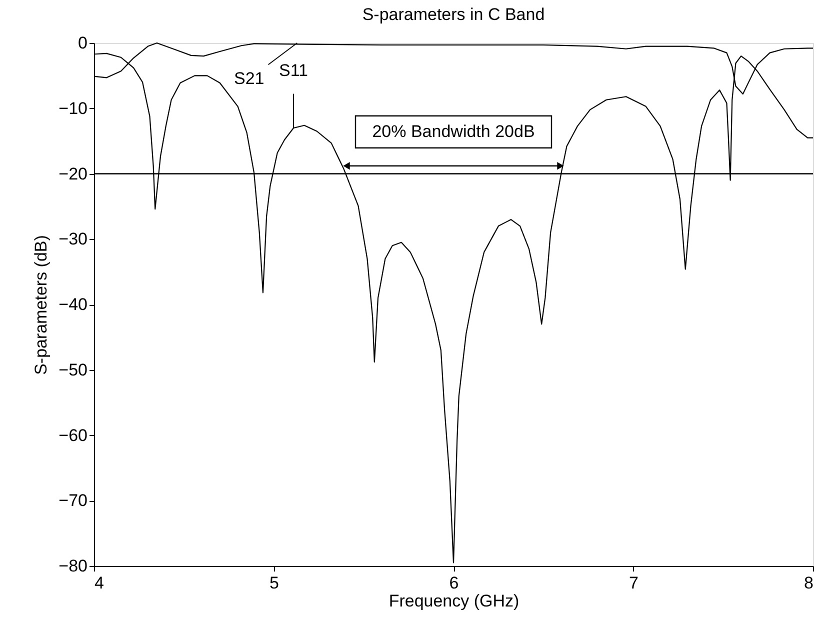 The image size is (824, 628). I want to click on annotation: S21, so click(249, 78).